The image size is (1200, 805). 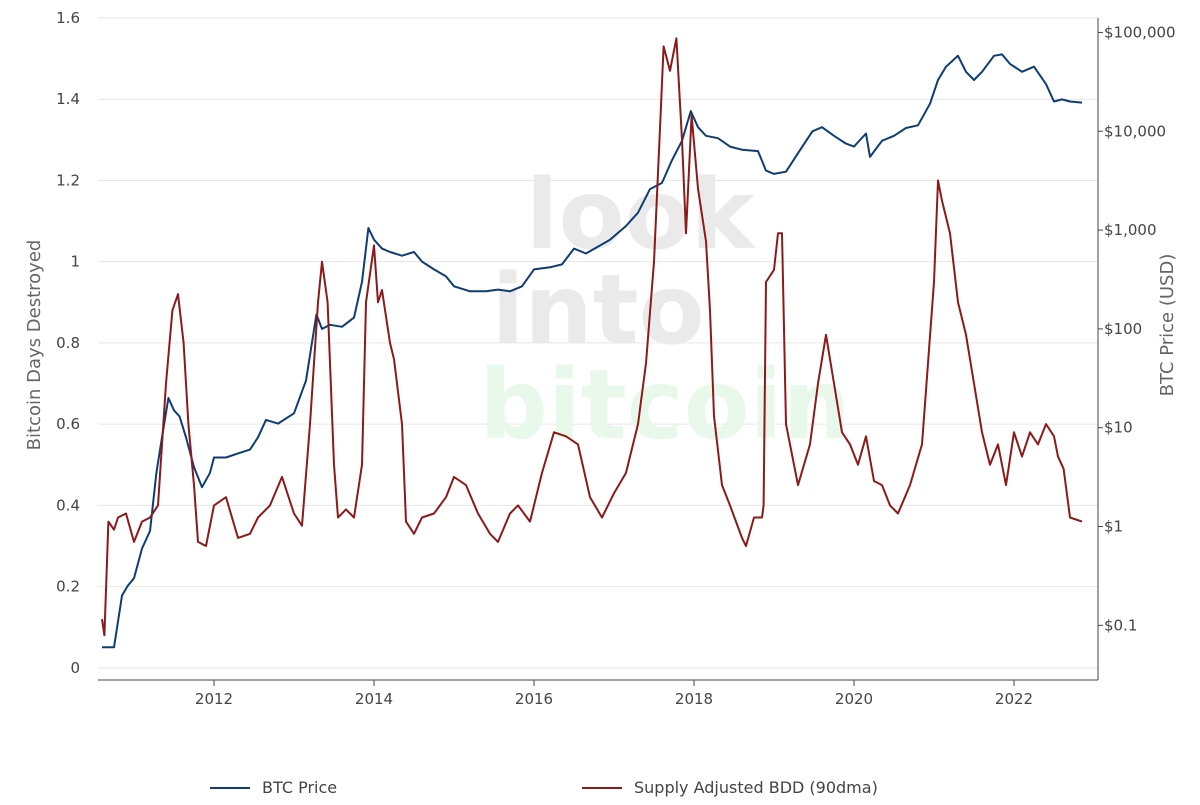 I want to click on y-right-tick-label: $10, so click(x=1118, y=428).